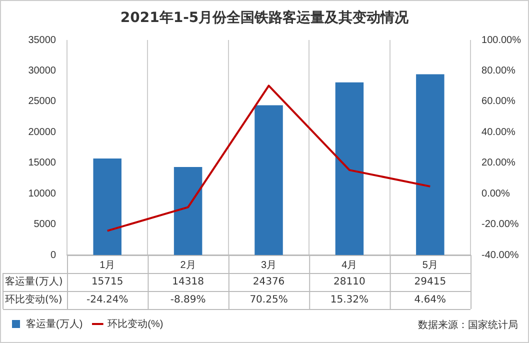  What do you see at coordinates (499, 132) in the screenshot?
I see `y2-tick-label: 40.00%` at bounding box center [499, 132].